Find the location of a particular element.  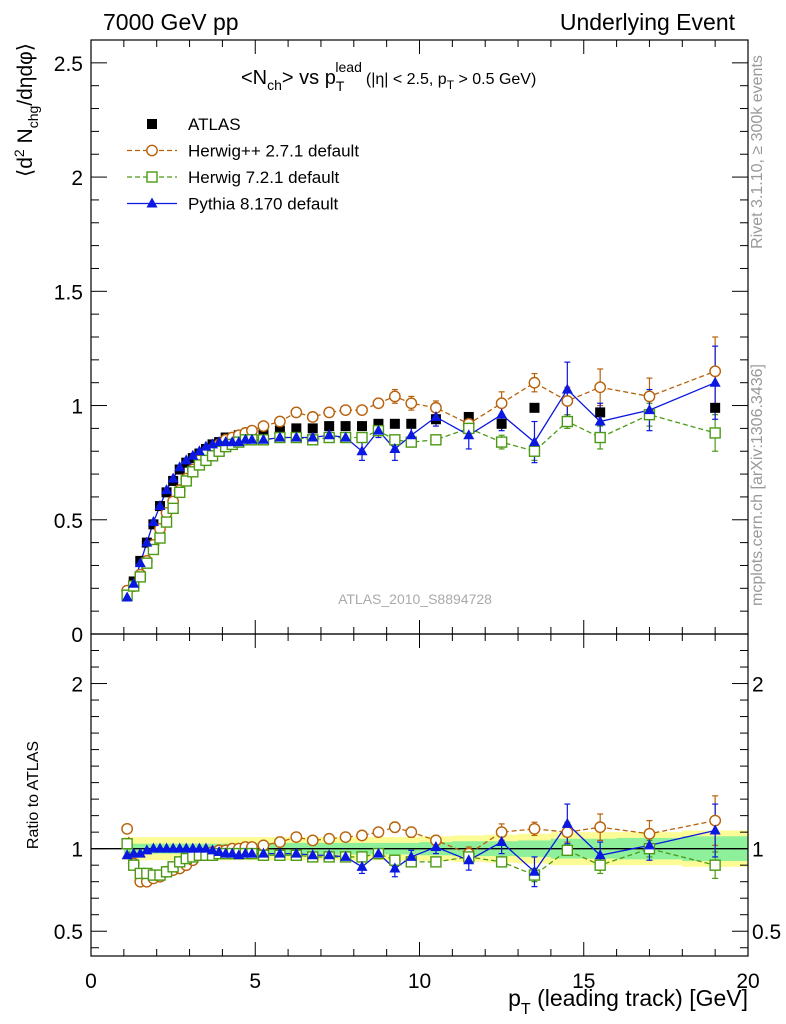

legend-label: Pythia 8.170 default is located at coordinates (263, 204).